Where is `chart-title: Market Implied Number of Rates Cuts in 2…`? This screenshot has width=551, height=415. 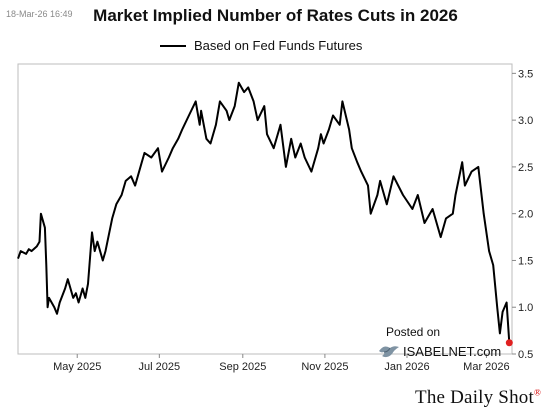
chart-title: Market Implied Number of Rates Cuts in 2… is located at coordinates (275, 15).